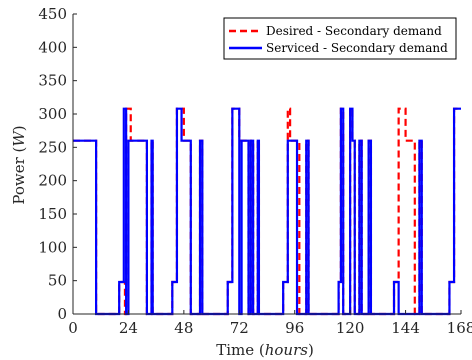 This screenshot has width=472, height=360. What do you see at coordinates (239, 328) in the screenshot?
I see `x-tick-label: 72` at bounding box center [239, 328].